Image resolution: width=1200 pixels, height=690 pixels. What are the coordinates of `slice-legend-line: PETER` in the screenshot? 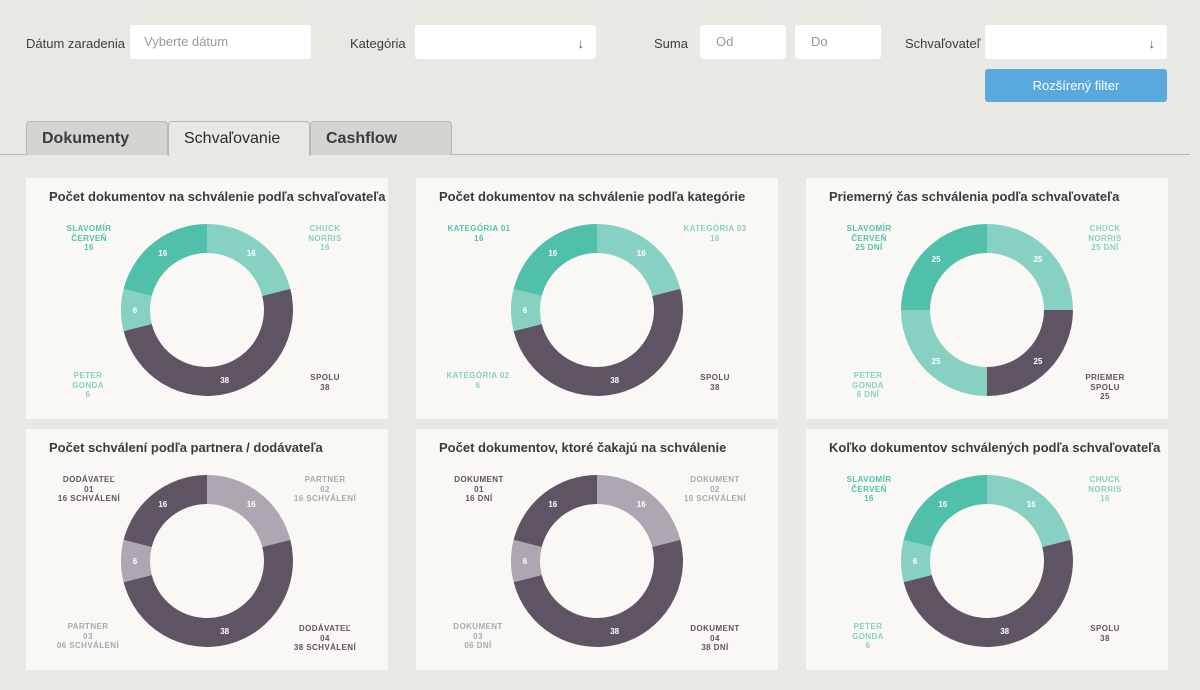 It's located at (868, 375).